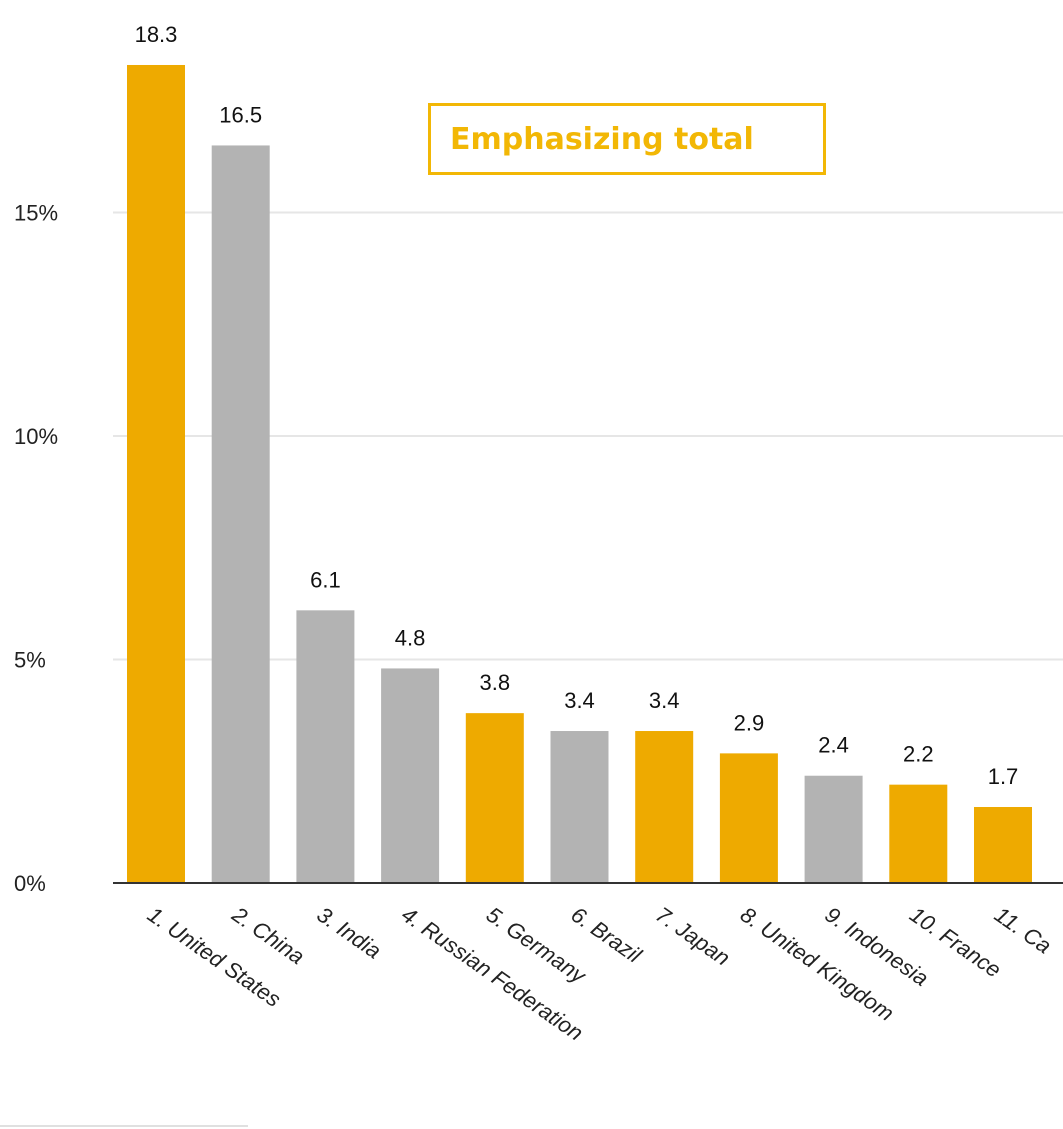 This screenshot has width=1063, height=1129. What do you see at coordinates (325, 579) in the screenshot?
I see `value-label: 6.1` at bounding box center [325, 579].